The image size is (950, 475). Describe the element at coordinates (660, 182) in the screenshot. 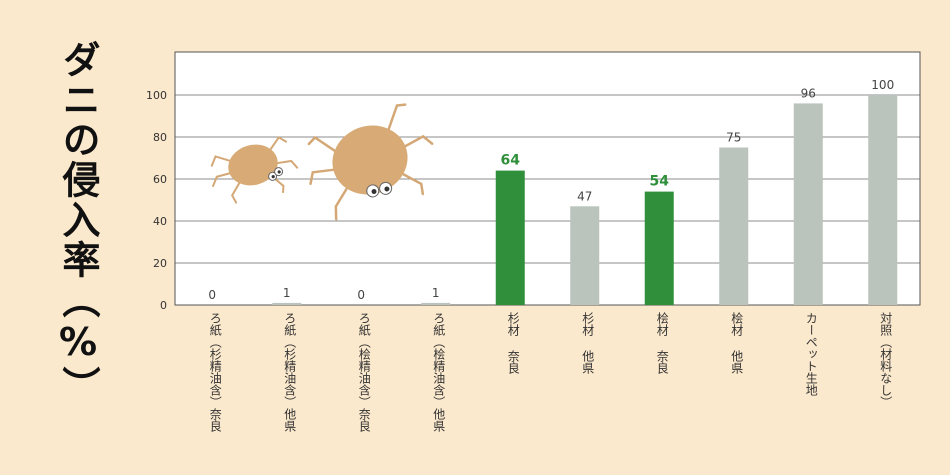

I see `data-label: 54` at that location.